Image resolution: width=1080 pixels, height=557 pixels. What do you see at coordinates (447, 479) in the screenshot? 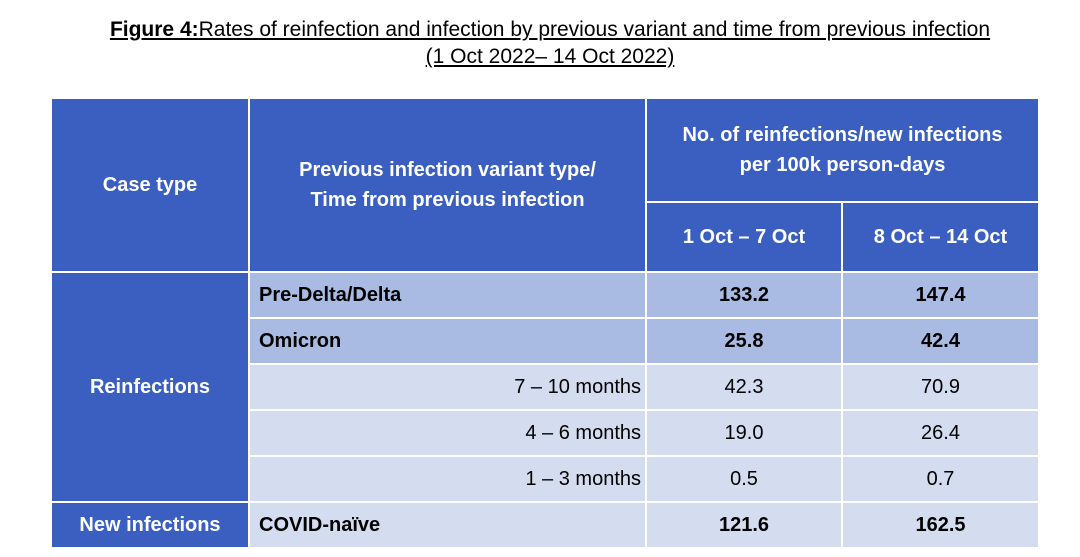
I see `row-label: 1 – 3 months` at bounding box center [447, 479].